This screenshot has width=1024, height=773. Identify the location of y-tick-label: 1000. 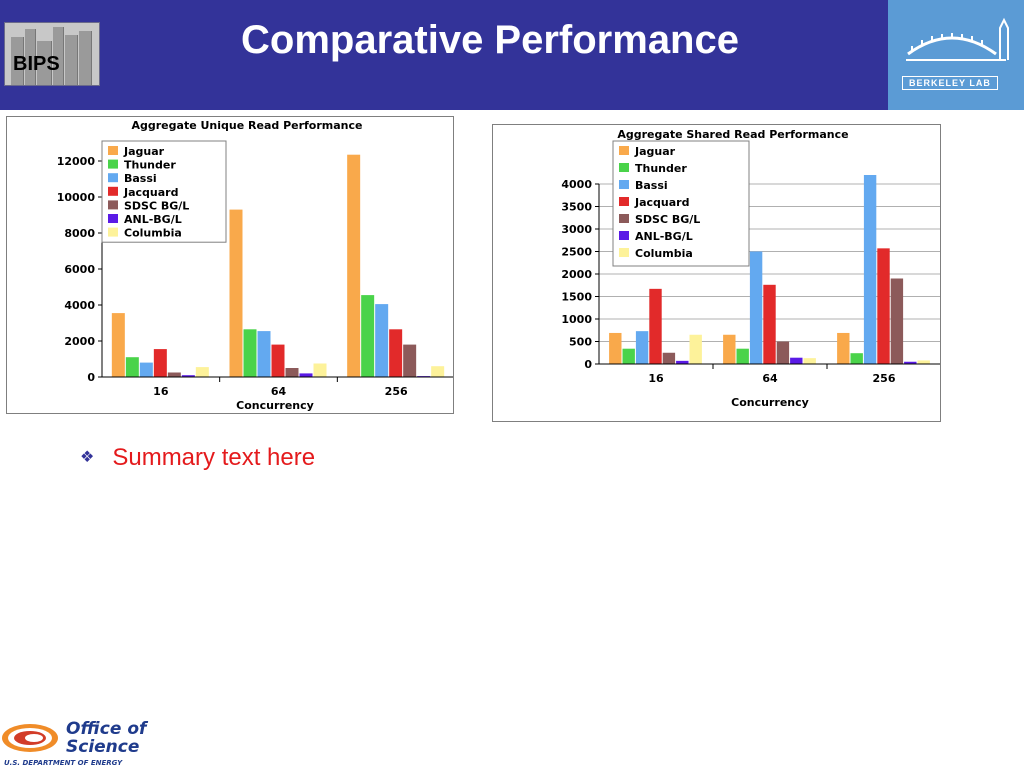
(576, 319).